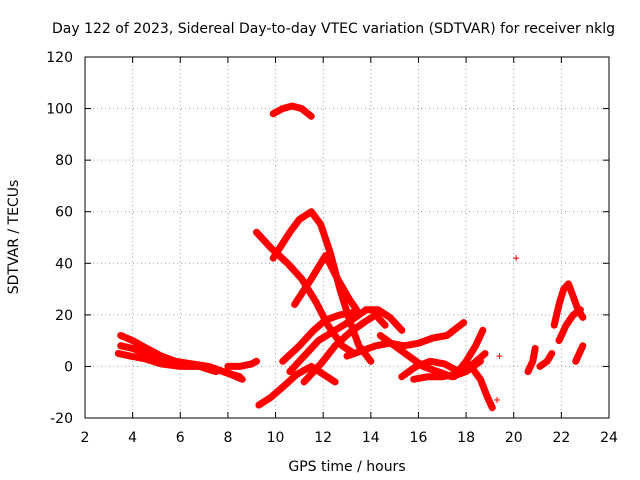  What do you see at coordinates (59, 110) in the screenshot?
I see `y-tick-label: 100` at bounding box center [59, 110].